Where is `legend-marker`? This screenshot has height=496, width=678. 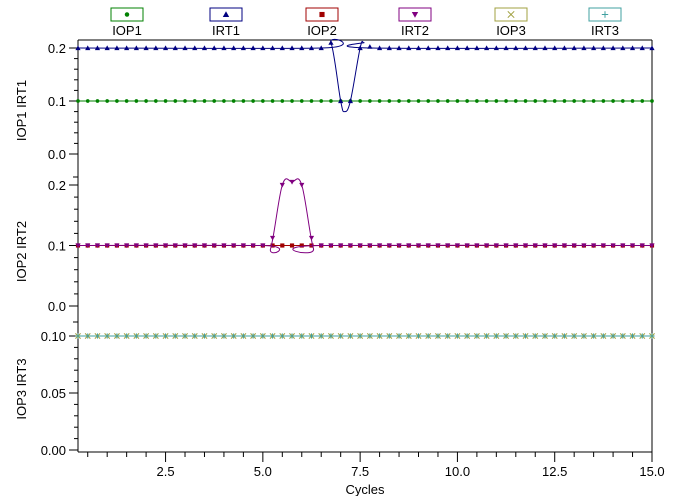
legend-marker is located at coordinates (322, 14).